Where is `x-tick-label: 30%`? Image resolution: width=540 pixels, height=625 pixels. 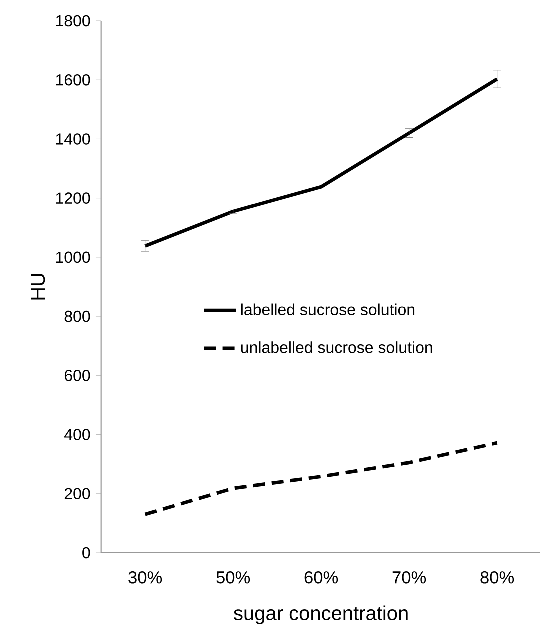
x-tick-label: 30% is located at coordinates (145, 577).